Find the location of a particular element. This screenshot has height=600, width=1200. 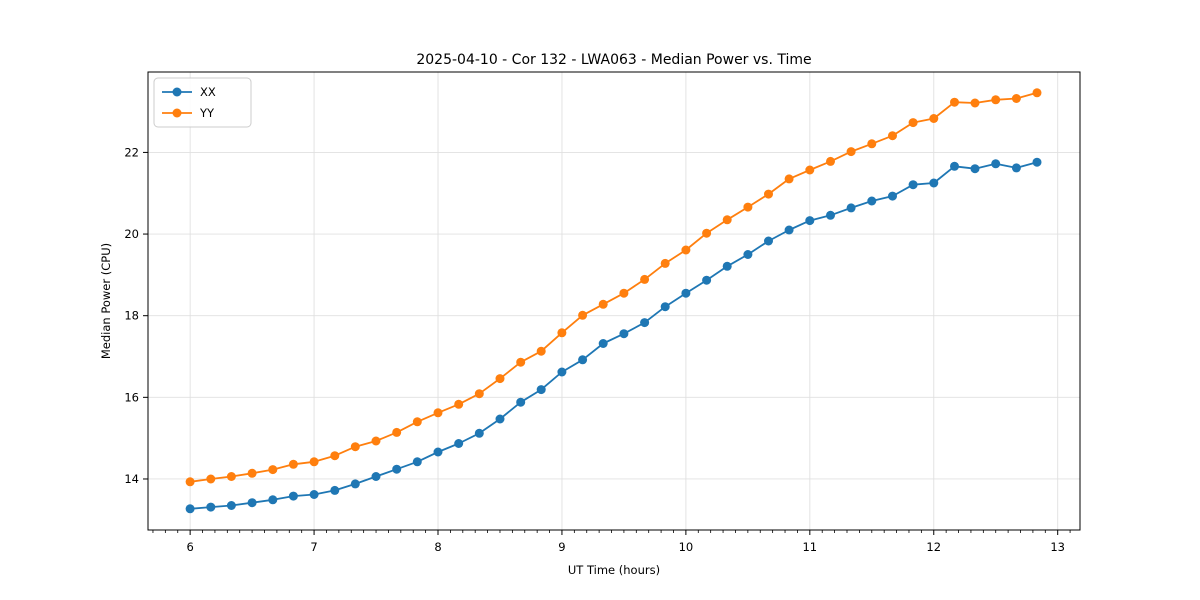

legend: XX YY is located at coordinates (202, 102).